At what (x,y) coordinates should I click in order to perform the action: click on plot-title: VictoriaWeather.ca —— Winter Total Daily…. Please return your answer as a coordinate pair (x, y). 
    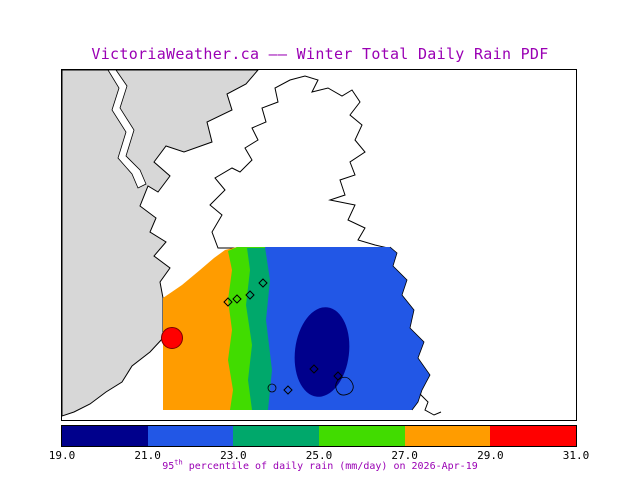
    Looking at the image, I should click on (320, 54).